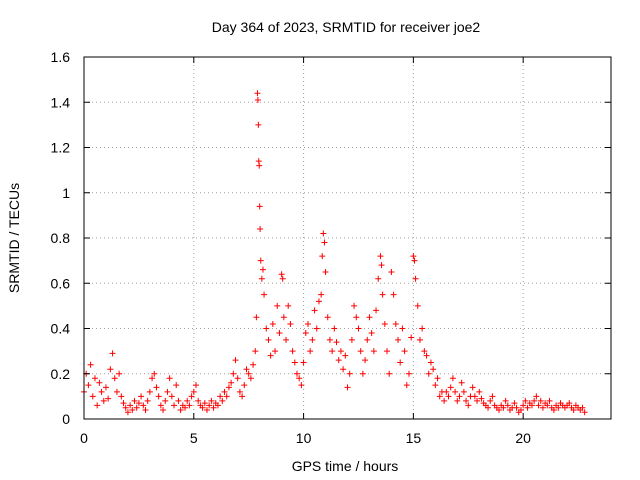 This screenshot has height=480, width=640. What do you see at coordinates (14, 238) in the screenshot?
I see `y-axis-label: SRMTID / TECUs` at bounding box center [14, 238].